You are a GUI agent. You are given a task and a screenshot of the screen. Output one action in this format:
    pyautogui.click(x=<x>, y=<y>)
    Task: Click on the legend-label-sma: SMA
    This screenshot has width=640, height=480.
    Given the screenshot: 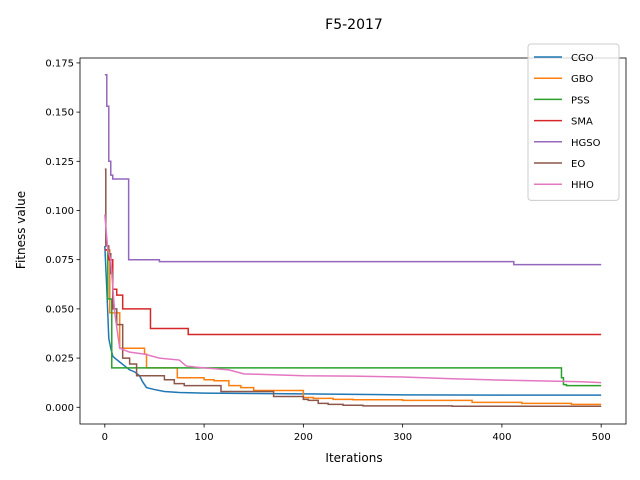 What is the action you would take?
    pyautogui.click(x=582, y=122)
    